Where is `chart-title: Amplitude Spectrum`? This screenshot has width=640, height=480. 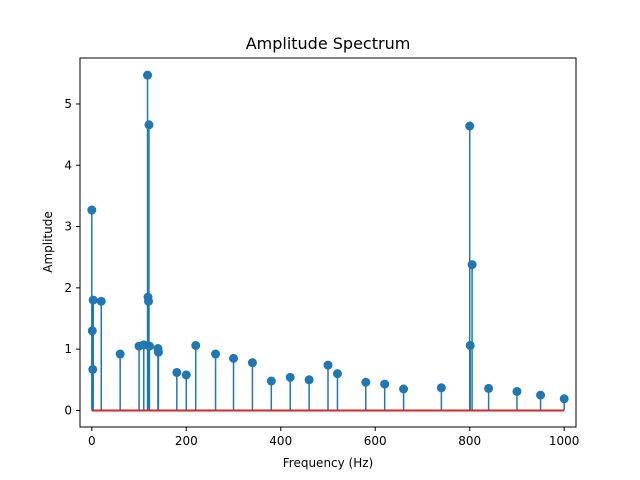
chart-title: Amplitude Spectrum is located at coordinates (328, 43).